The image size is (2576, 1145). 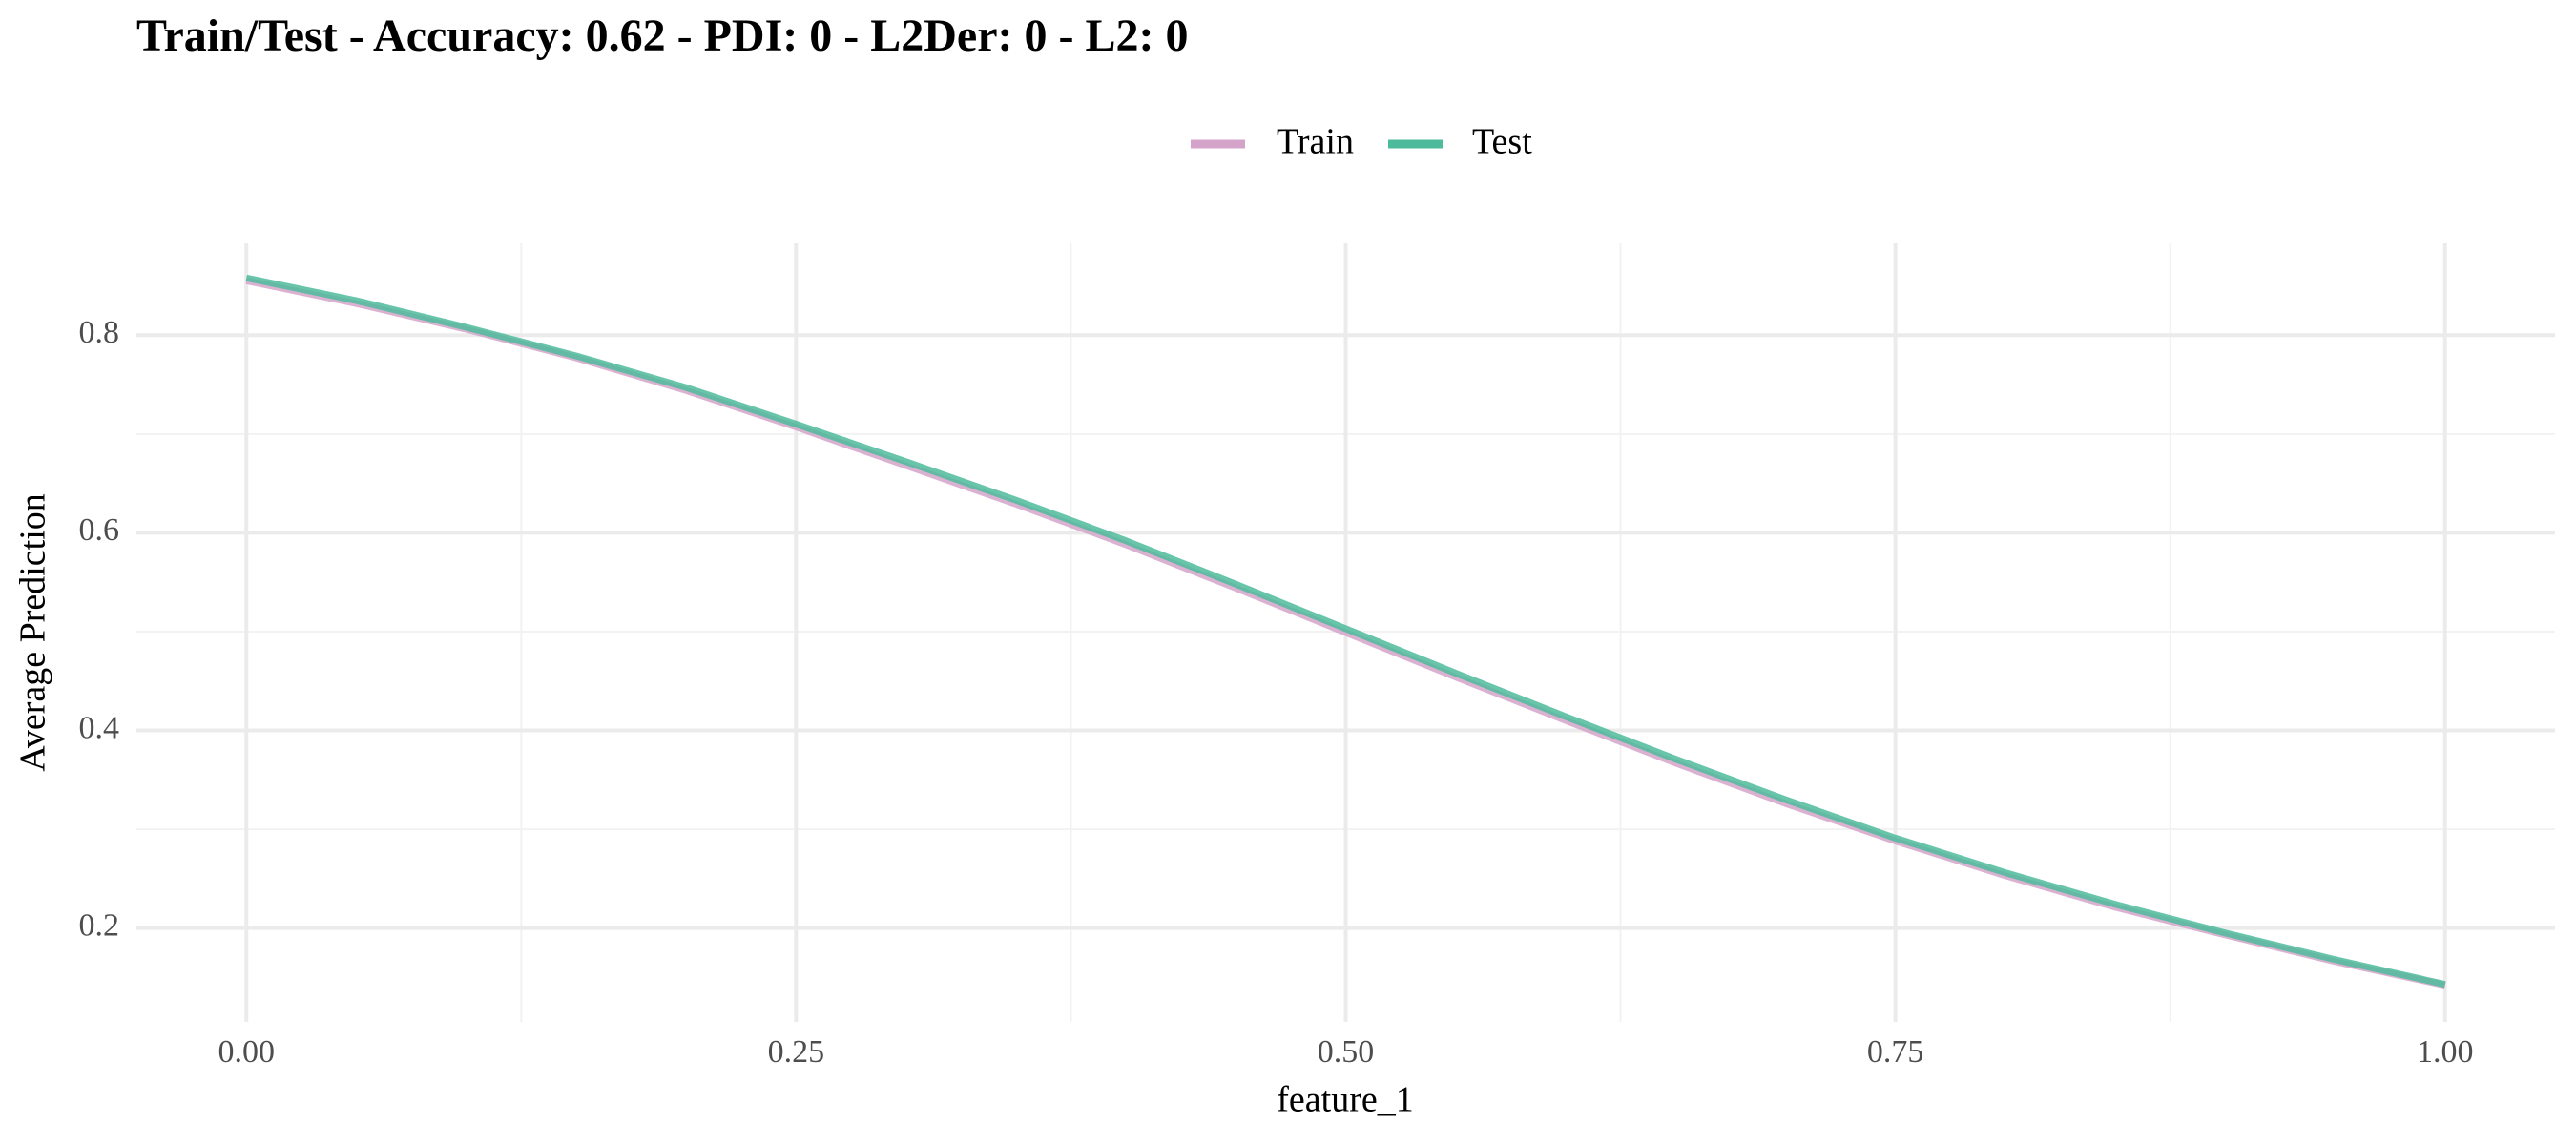 What do you see at coordinates (1361, 142) in the screenshot?
I see `legend: Train Test` at bounding box center [1361, 142].